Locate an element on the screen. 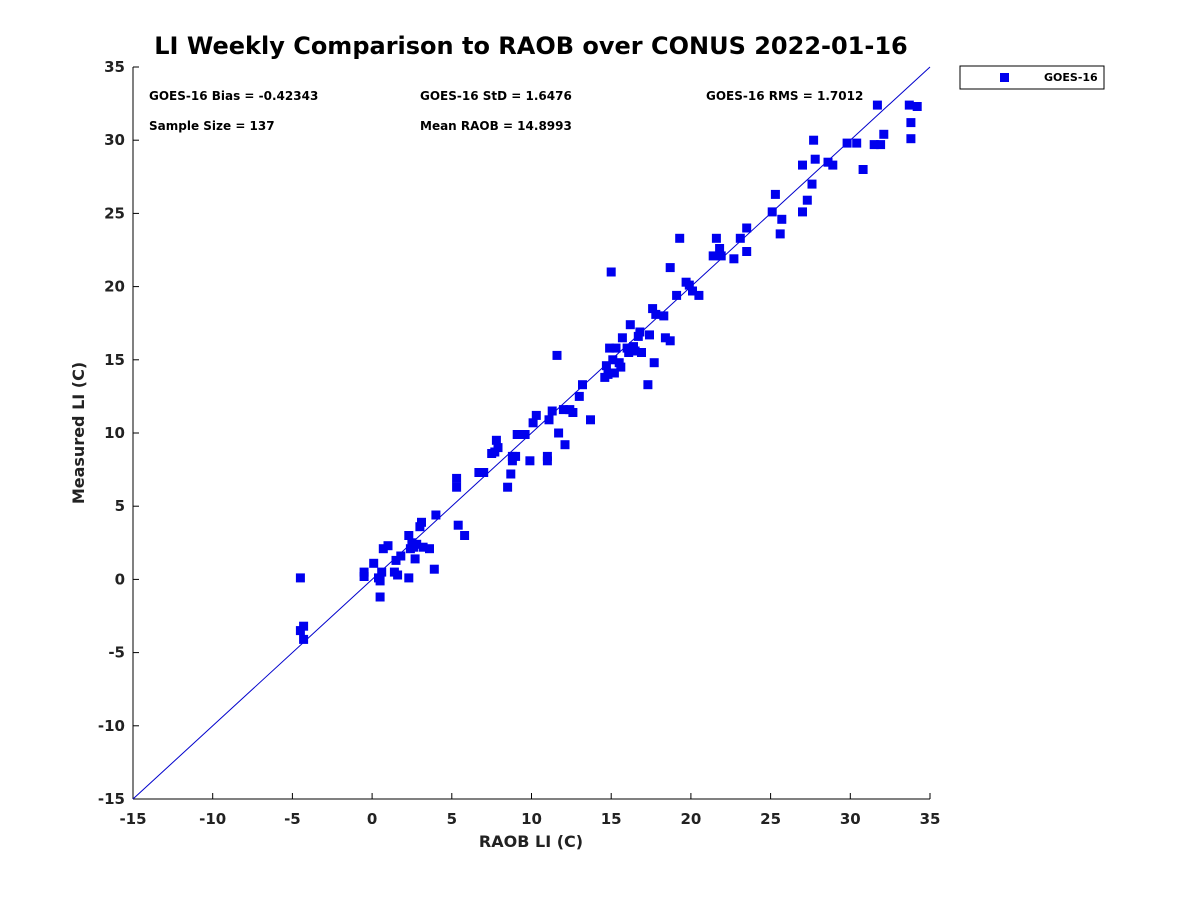 The height and width of the screenshot is (900, 1200). y-tick-label: 5 is located at coordinates (120, 506).